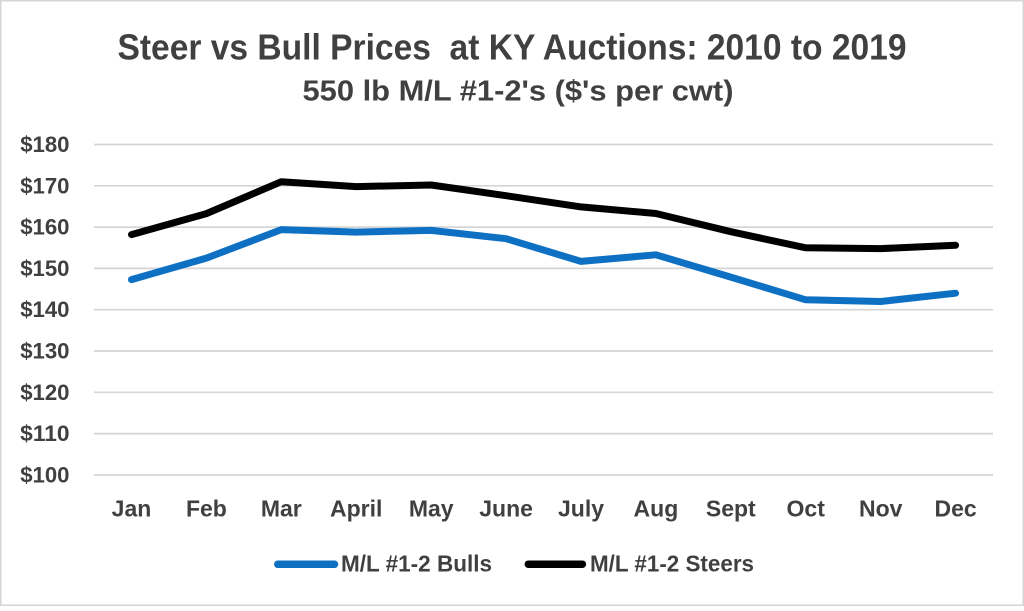 The height and width of the screenshot is (611, 1024). I want to click on svg-text: $170, so click(44, 185).